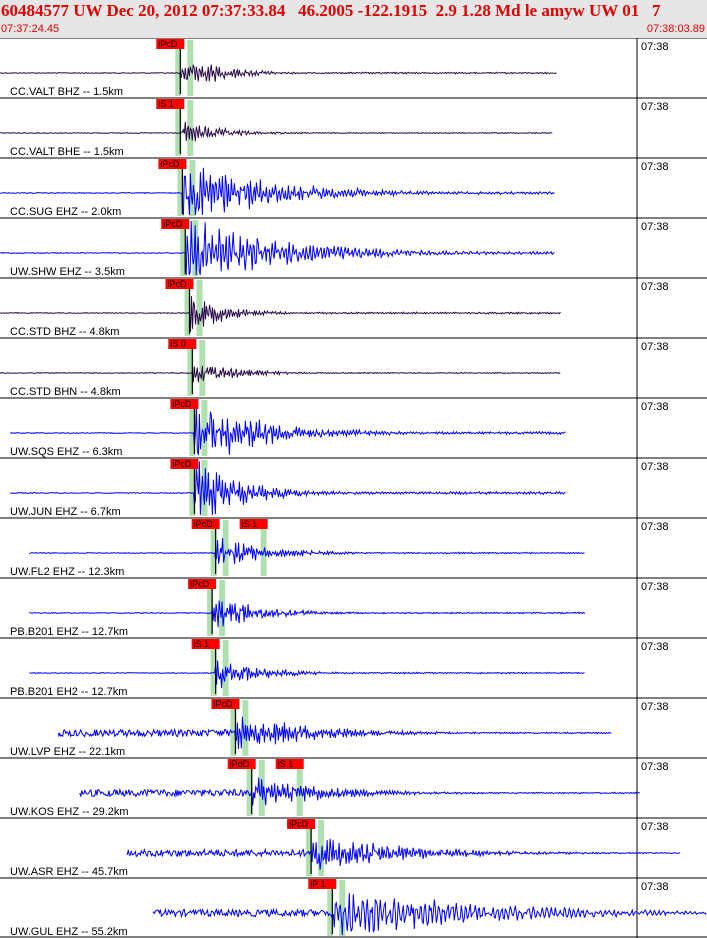  What do you see at coordinates (30, 29) in the screenshot?
I see `window-start-time: 07:37:24.45` at bounding box center [30, 29].